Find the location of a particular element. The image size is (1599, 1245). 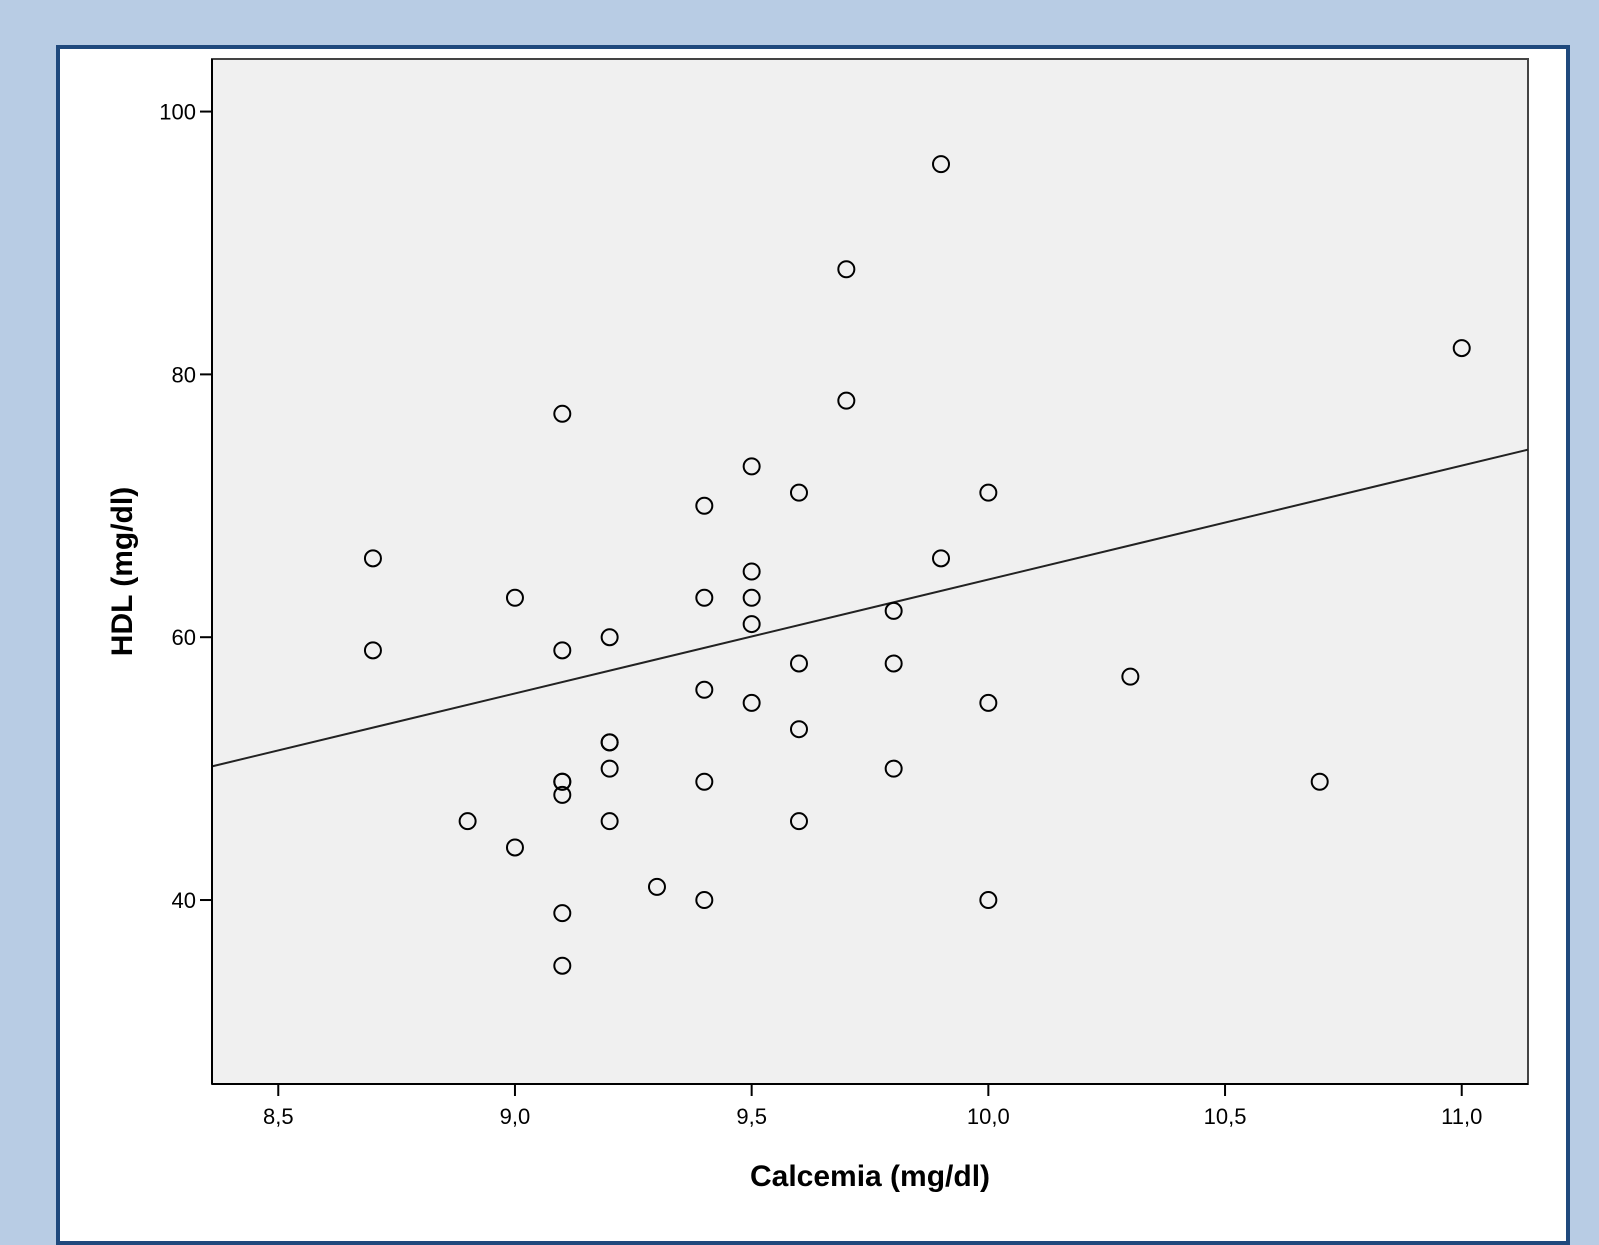

y-tick-label: 100 is located at coordinates (177, 112).